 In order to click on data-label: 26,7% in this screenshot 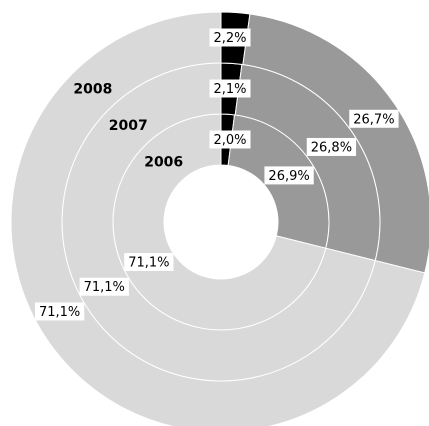, I will do `click(374, 118)`.